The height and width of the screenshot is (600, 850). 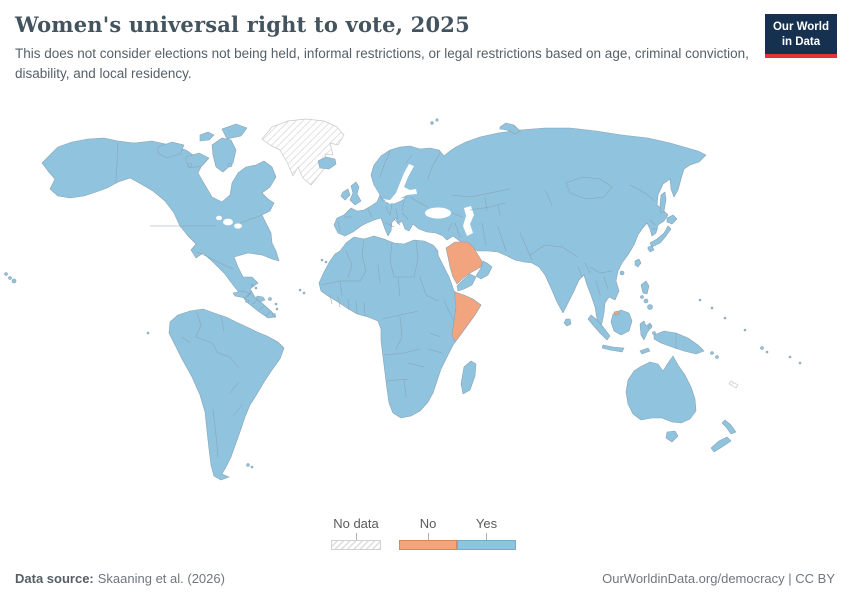 I want to click on legend-group-no-data: No data, so click(x=356, y=533).